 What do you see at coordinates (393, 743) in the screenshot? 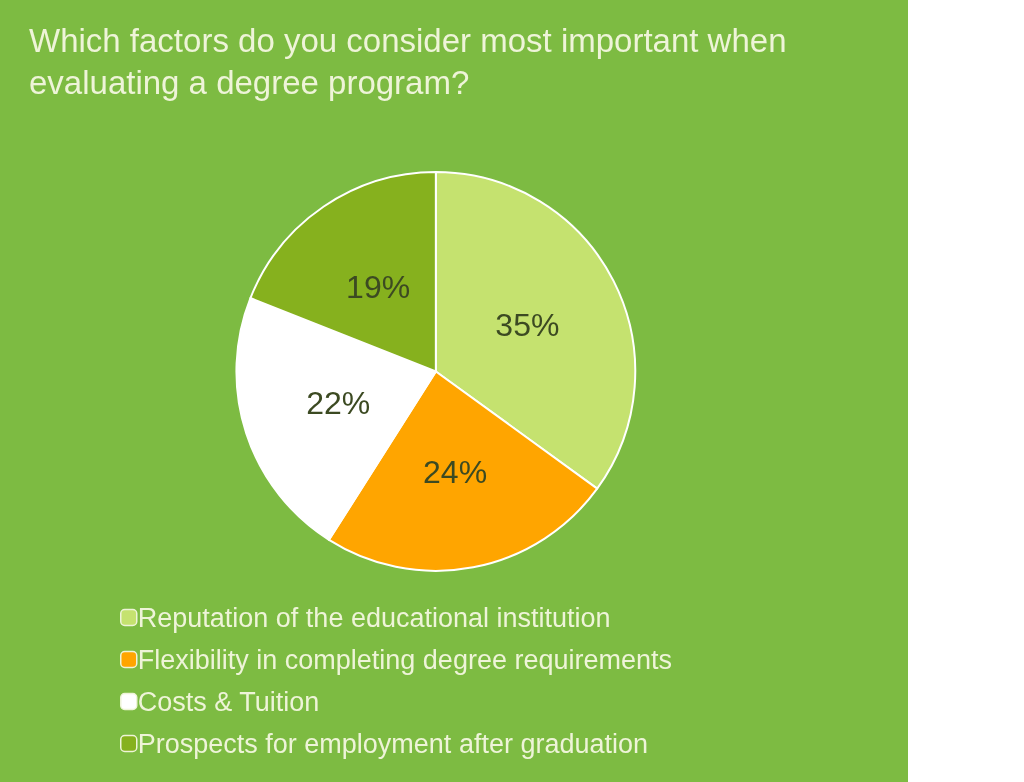
I see `legend-label: Prospects for employment after graduation` at bounding box center [393, 743].